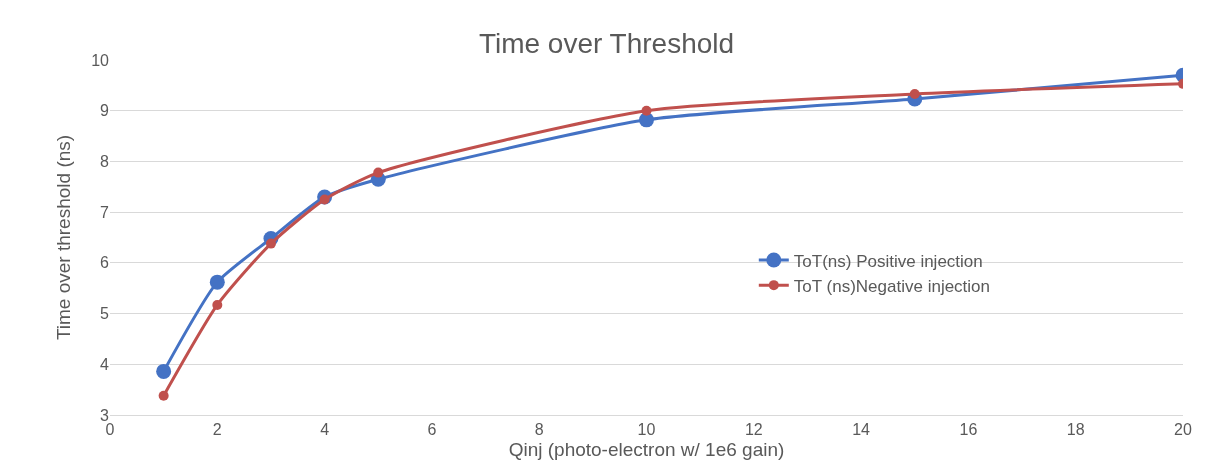 This screenshot has width=1213, height=475. I want to click on x-tick-label: 0, so click(110, 430).